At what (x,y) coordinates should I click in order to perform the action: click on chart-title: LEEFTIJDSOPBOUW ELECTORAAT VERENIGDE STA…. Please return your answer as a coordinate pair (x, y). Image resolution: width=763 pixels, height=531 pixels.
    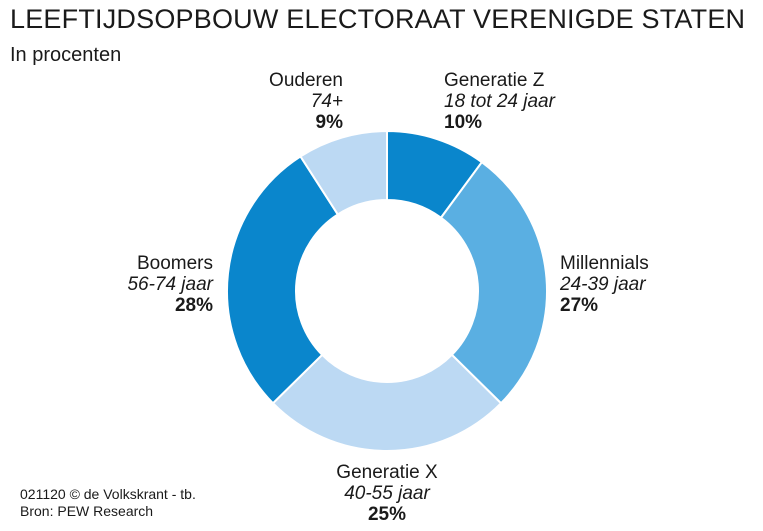
    Looking at the image, I should click on (378, 19).